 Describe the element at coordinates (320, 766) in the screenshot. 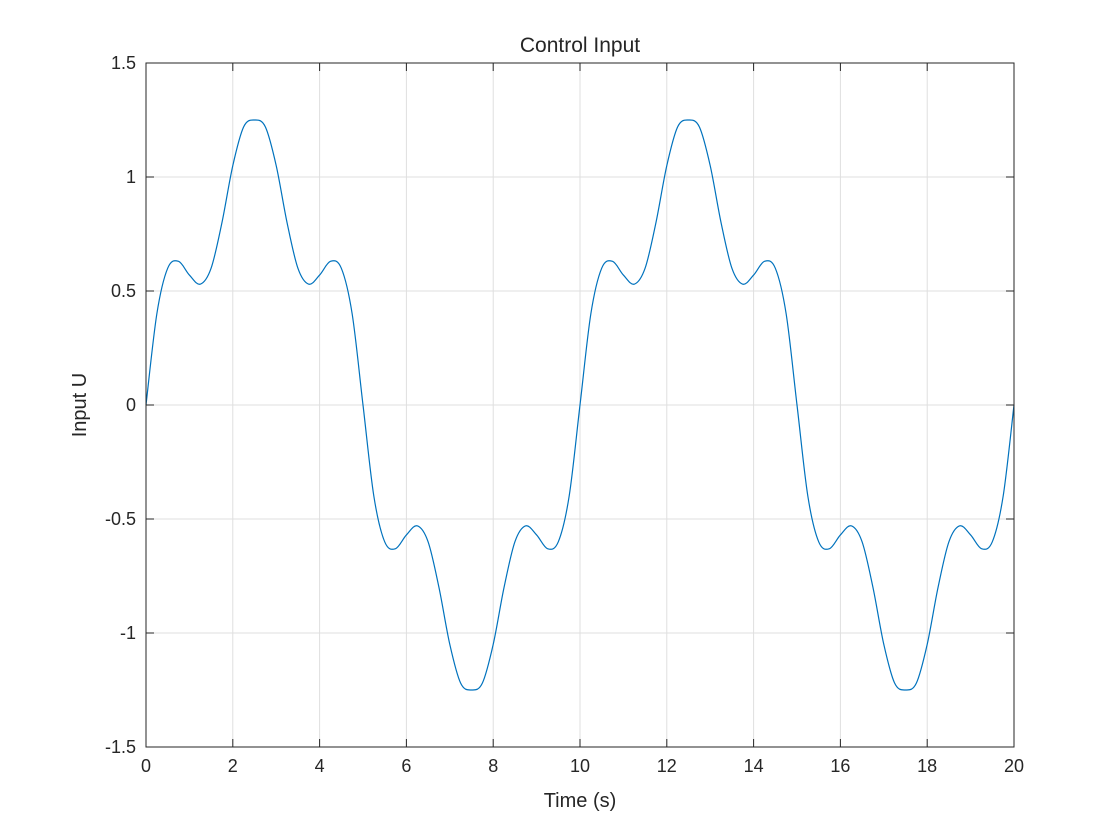

I see `x-tick-label: 4` at that location.